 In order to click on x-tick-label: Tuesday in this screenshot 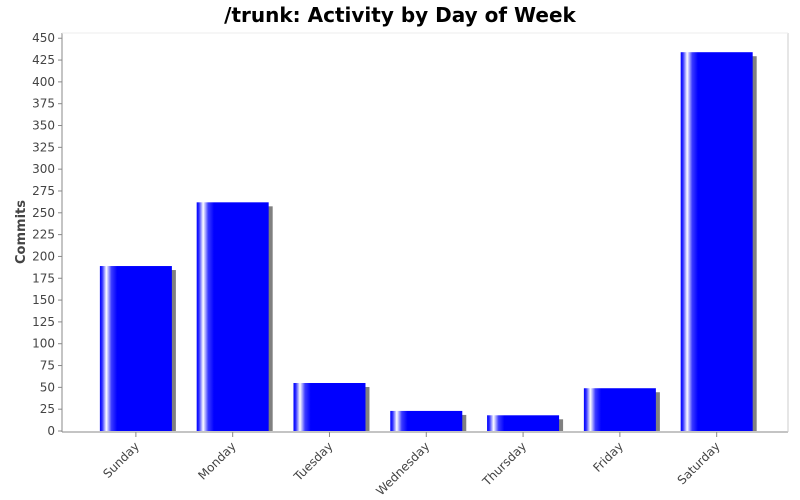, I will do `click(312, 461)`.